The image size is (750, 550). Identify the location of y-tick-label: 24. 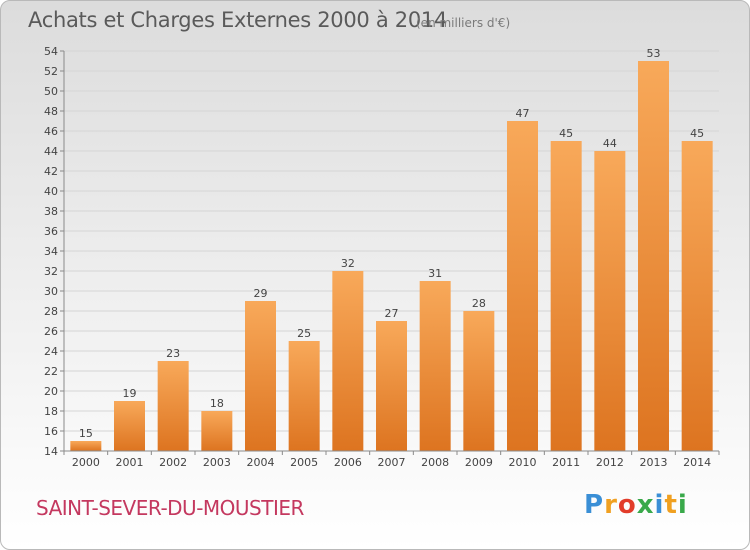
(51, 351).